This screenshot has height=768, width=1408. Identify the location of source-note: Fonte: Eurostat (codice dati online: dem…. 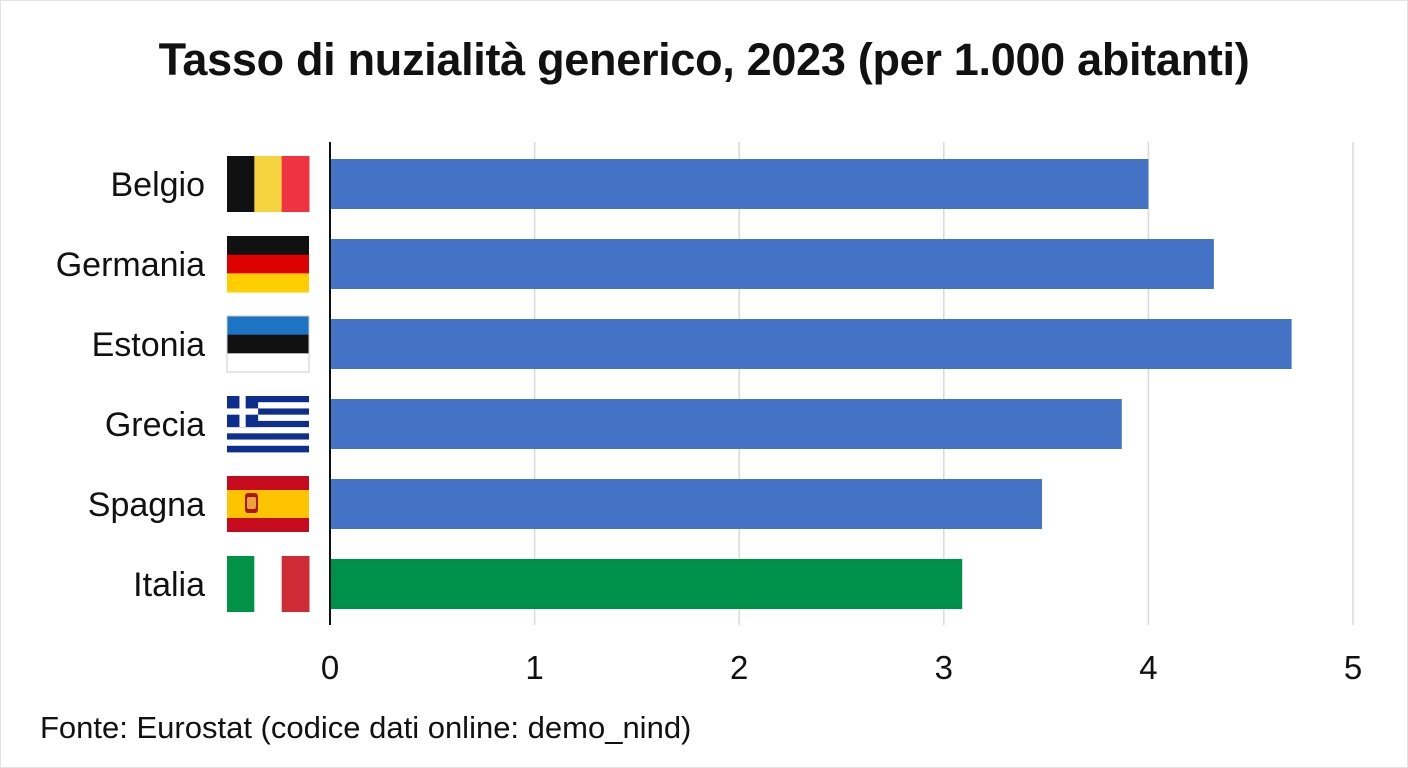
(366, 727).